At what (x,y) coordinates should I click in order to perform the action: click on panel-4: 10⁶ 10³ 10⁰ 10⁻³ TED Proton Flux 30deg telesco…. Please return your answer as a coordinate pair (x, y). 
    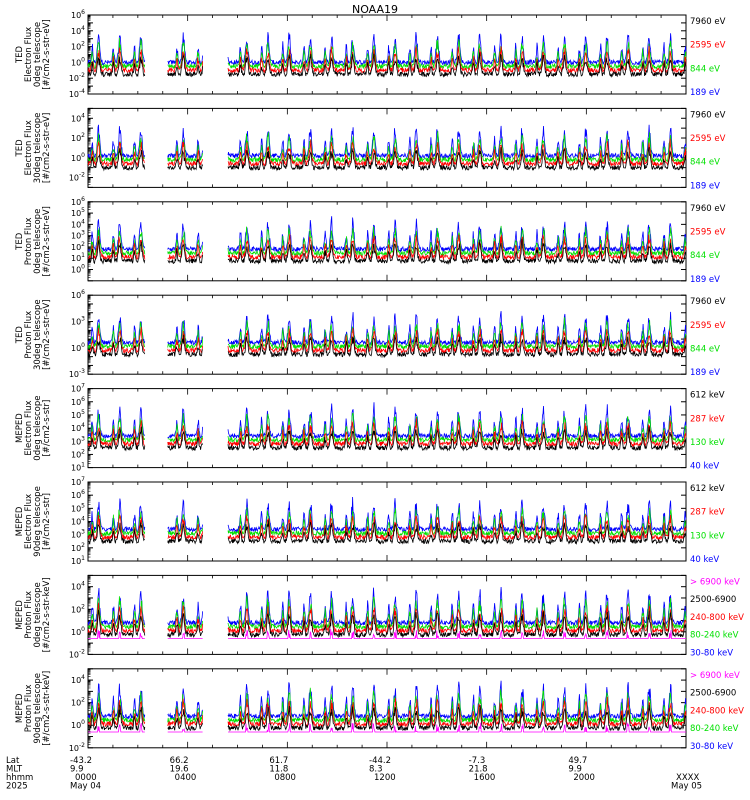
    Looking at the image, I should click on (370, 334).